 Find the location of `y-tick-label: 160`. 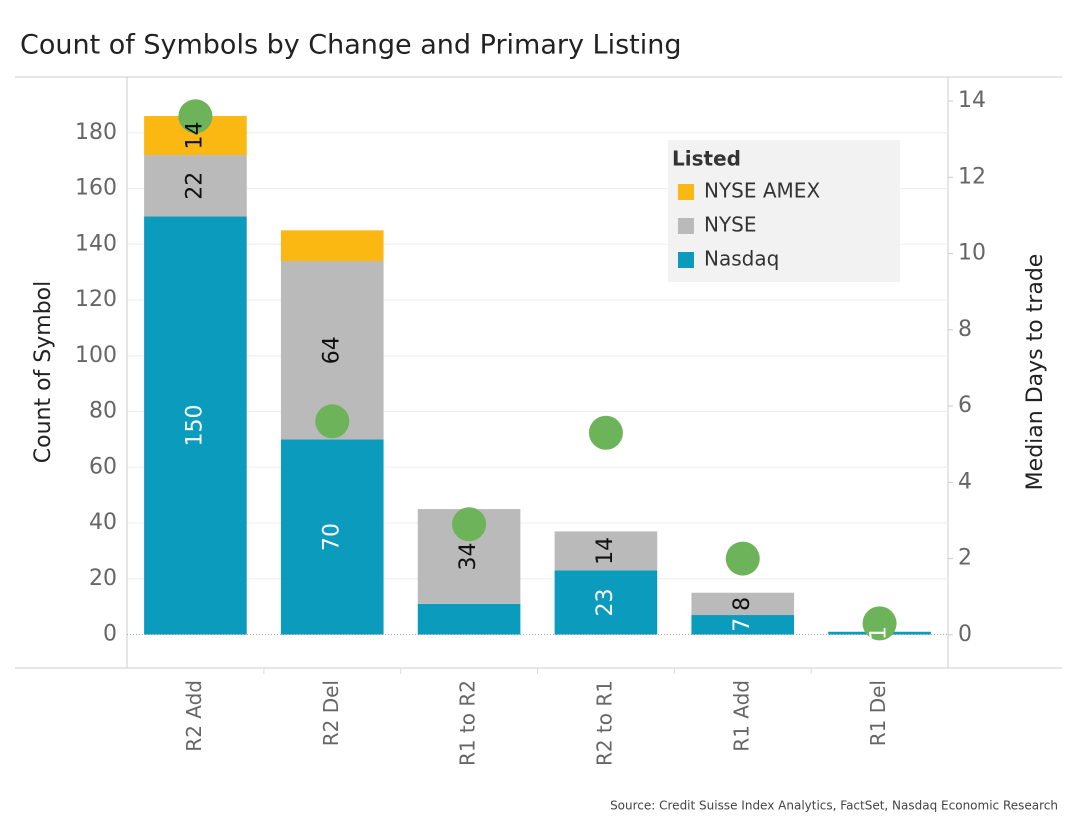

y-tick-label: 160 is located at coordinates (96, 188).